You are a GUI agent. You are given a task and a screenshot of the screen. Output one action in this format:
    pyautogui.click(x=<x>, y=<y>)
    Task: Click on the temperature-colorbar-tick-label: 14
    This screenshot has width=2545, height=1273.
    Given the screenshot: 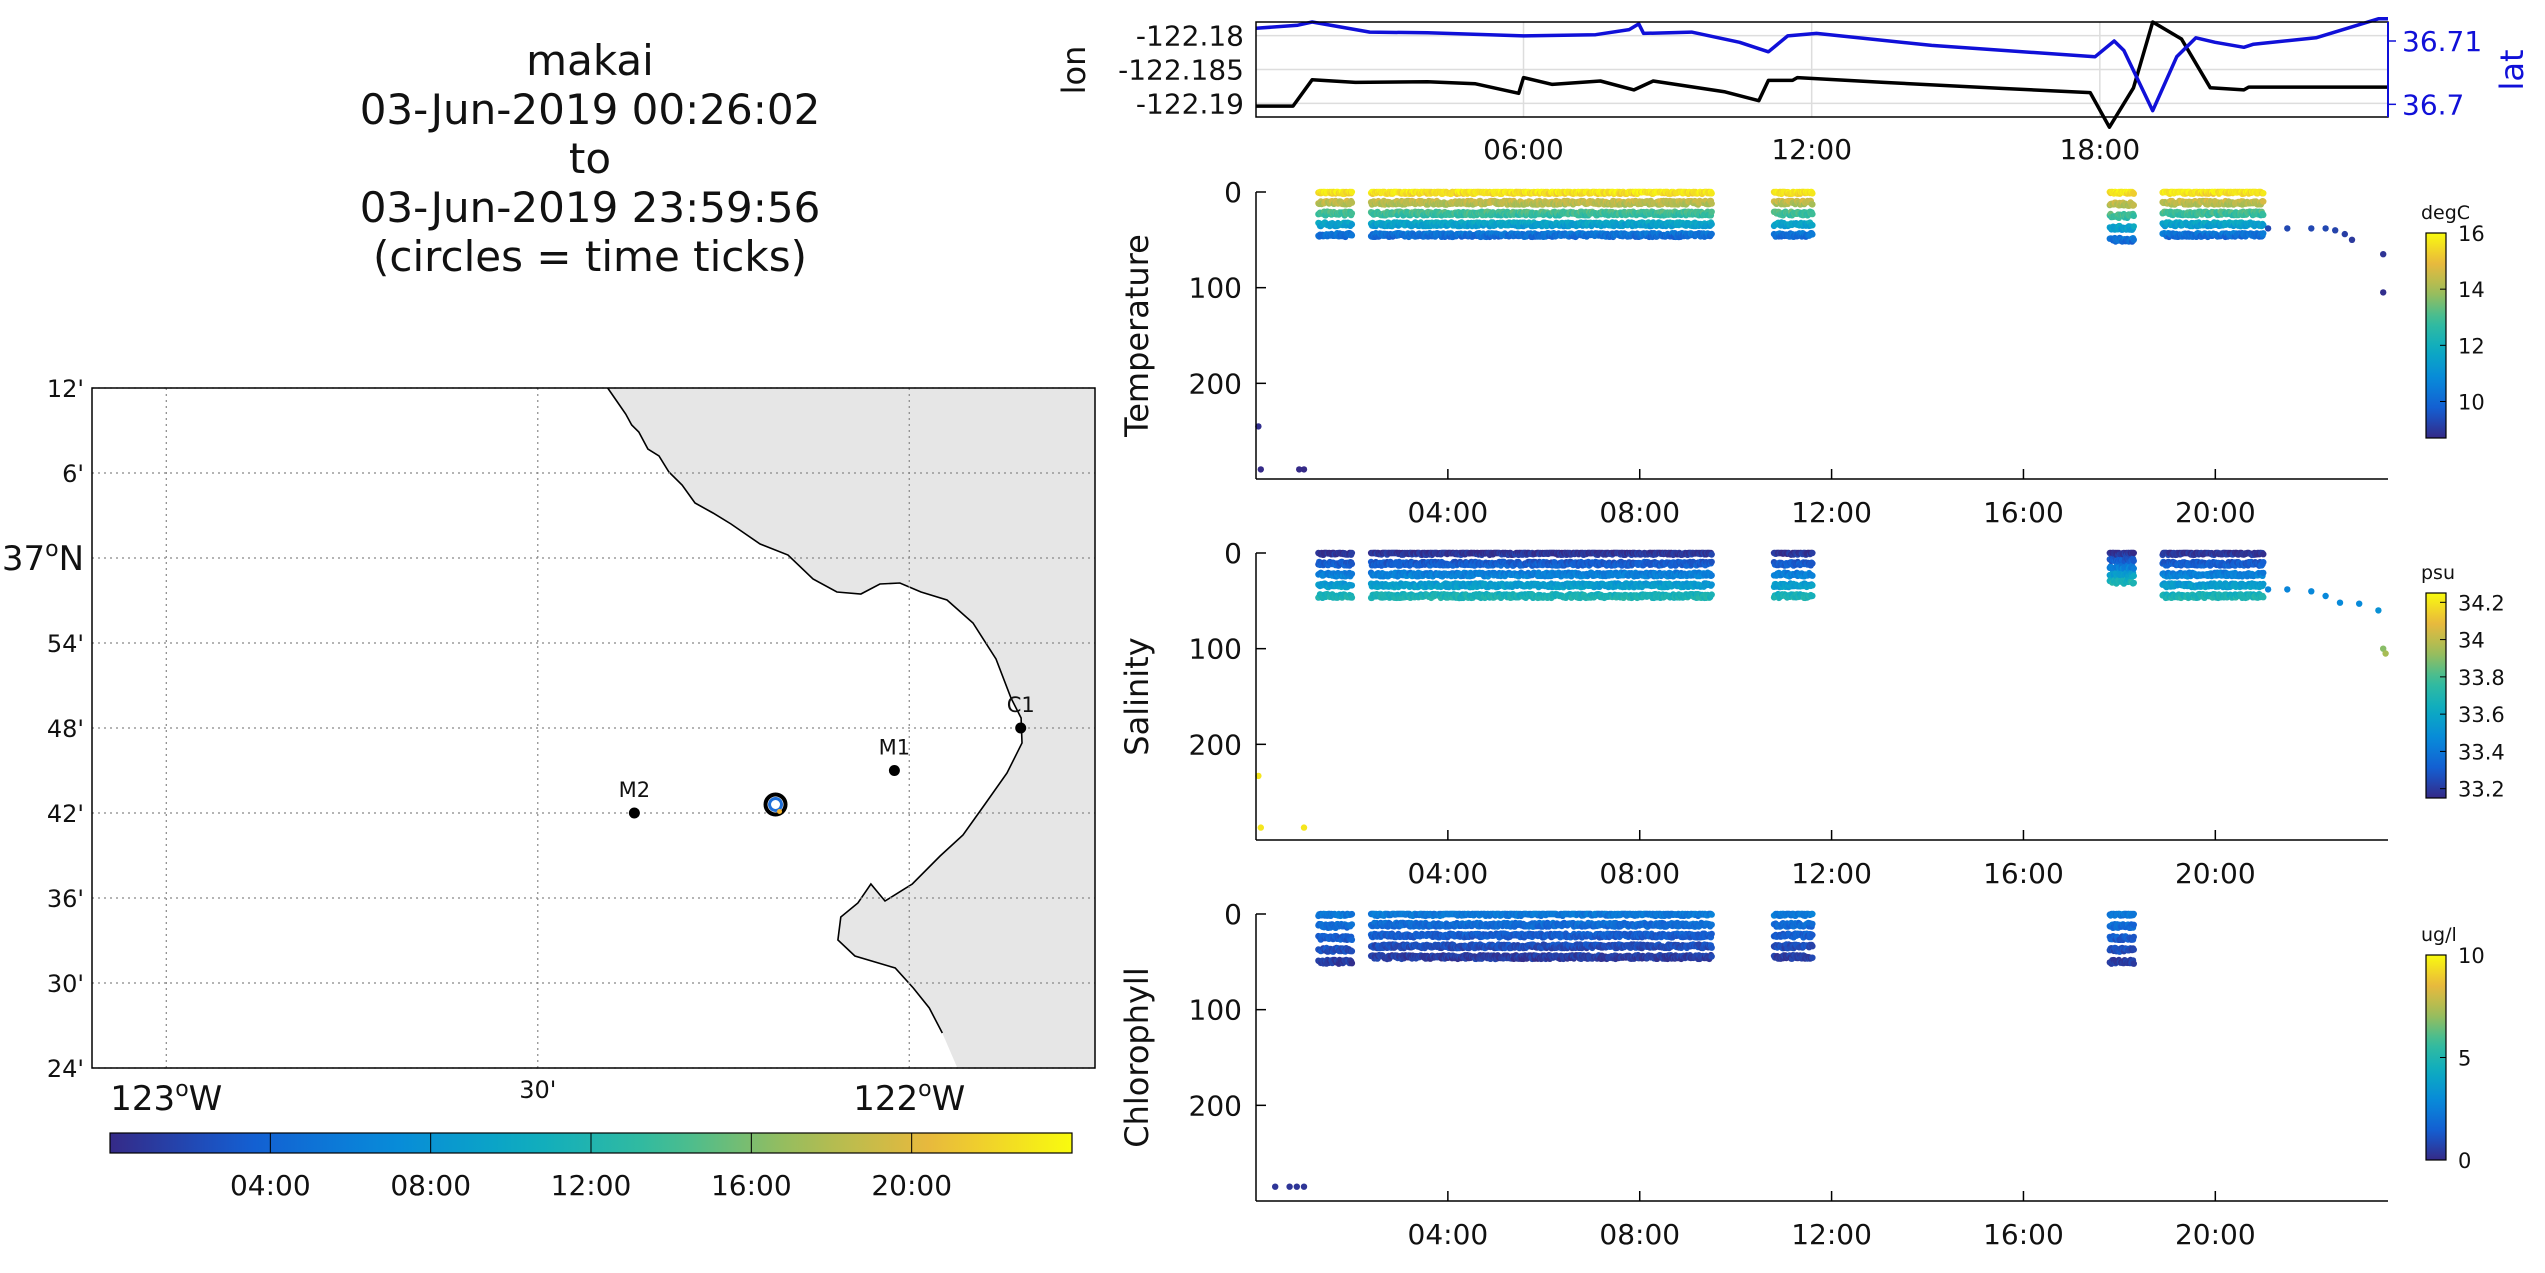 What is the action you would take?
    pyautogui.click(x=2471, y=290)
    